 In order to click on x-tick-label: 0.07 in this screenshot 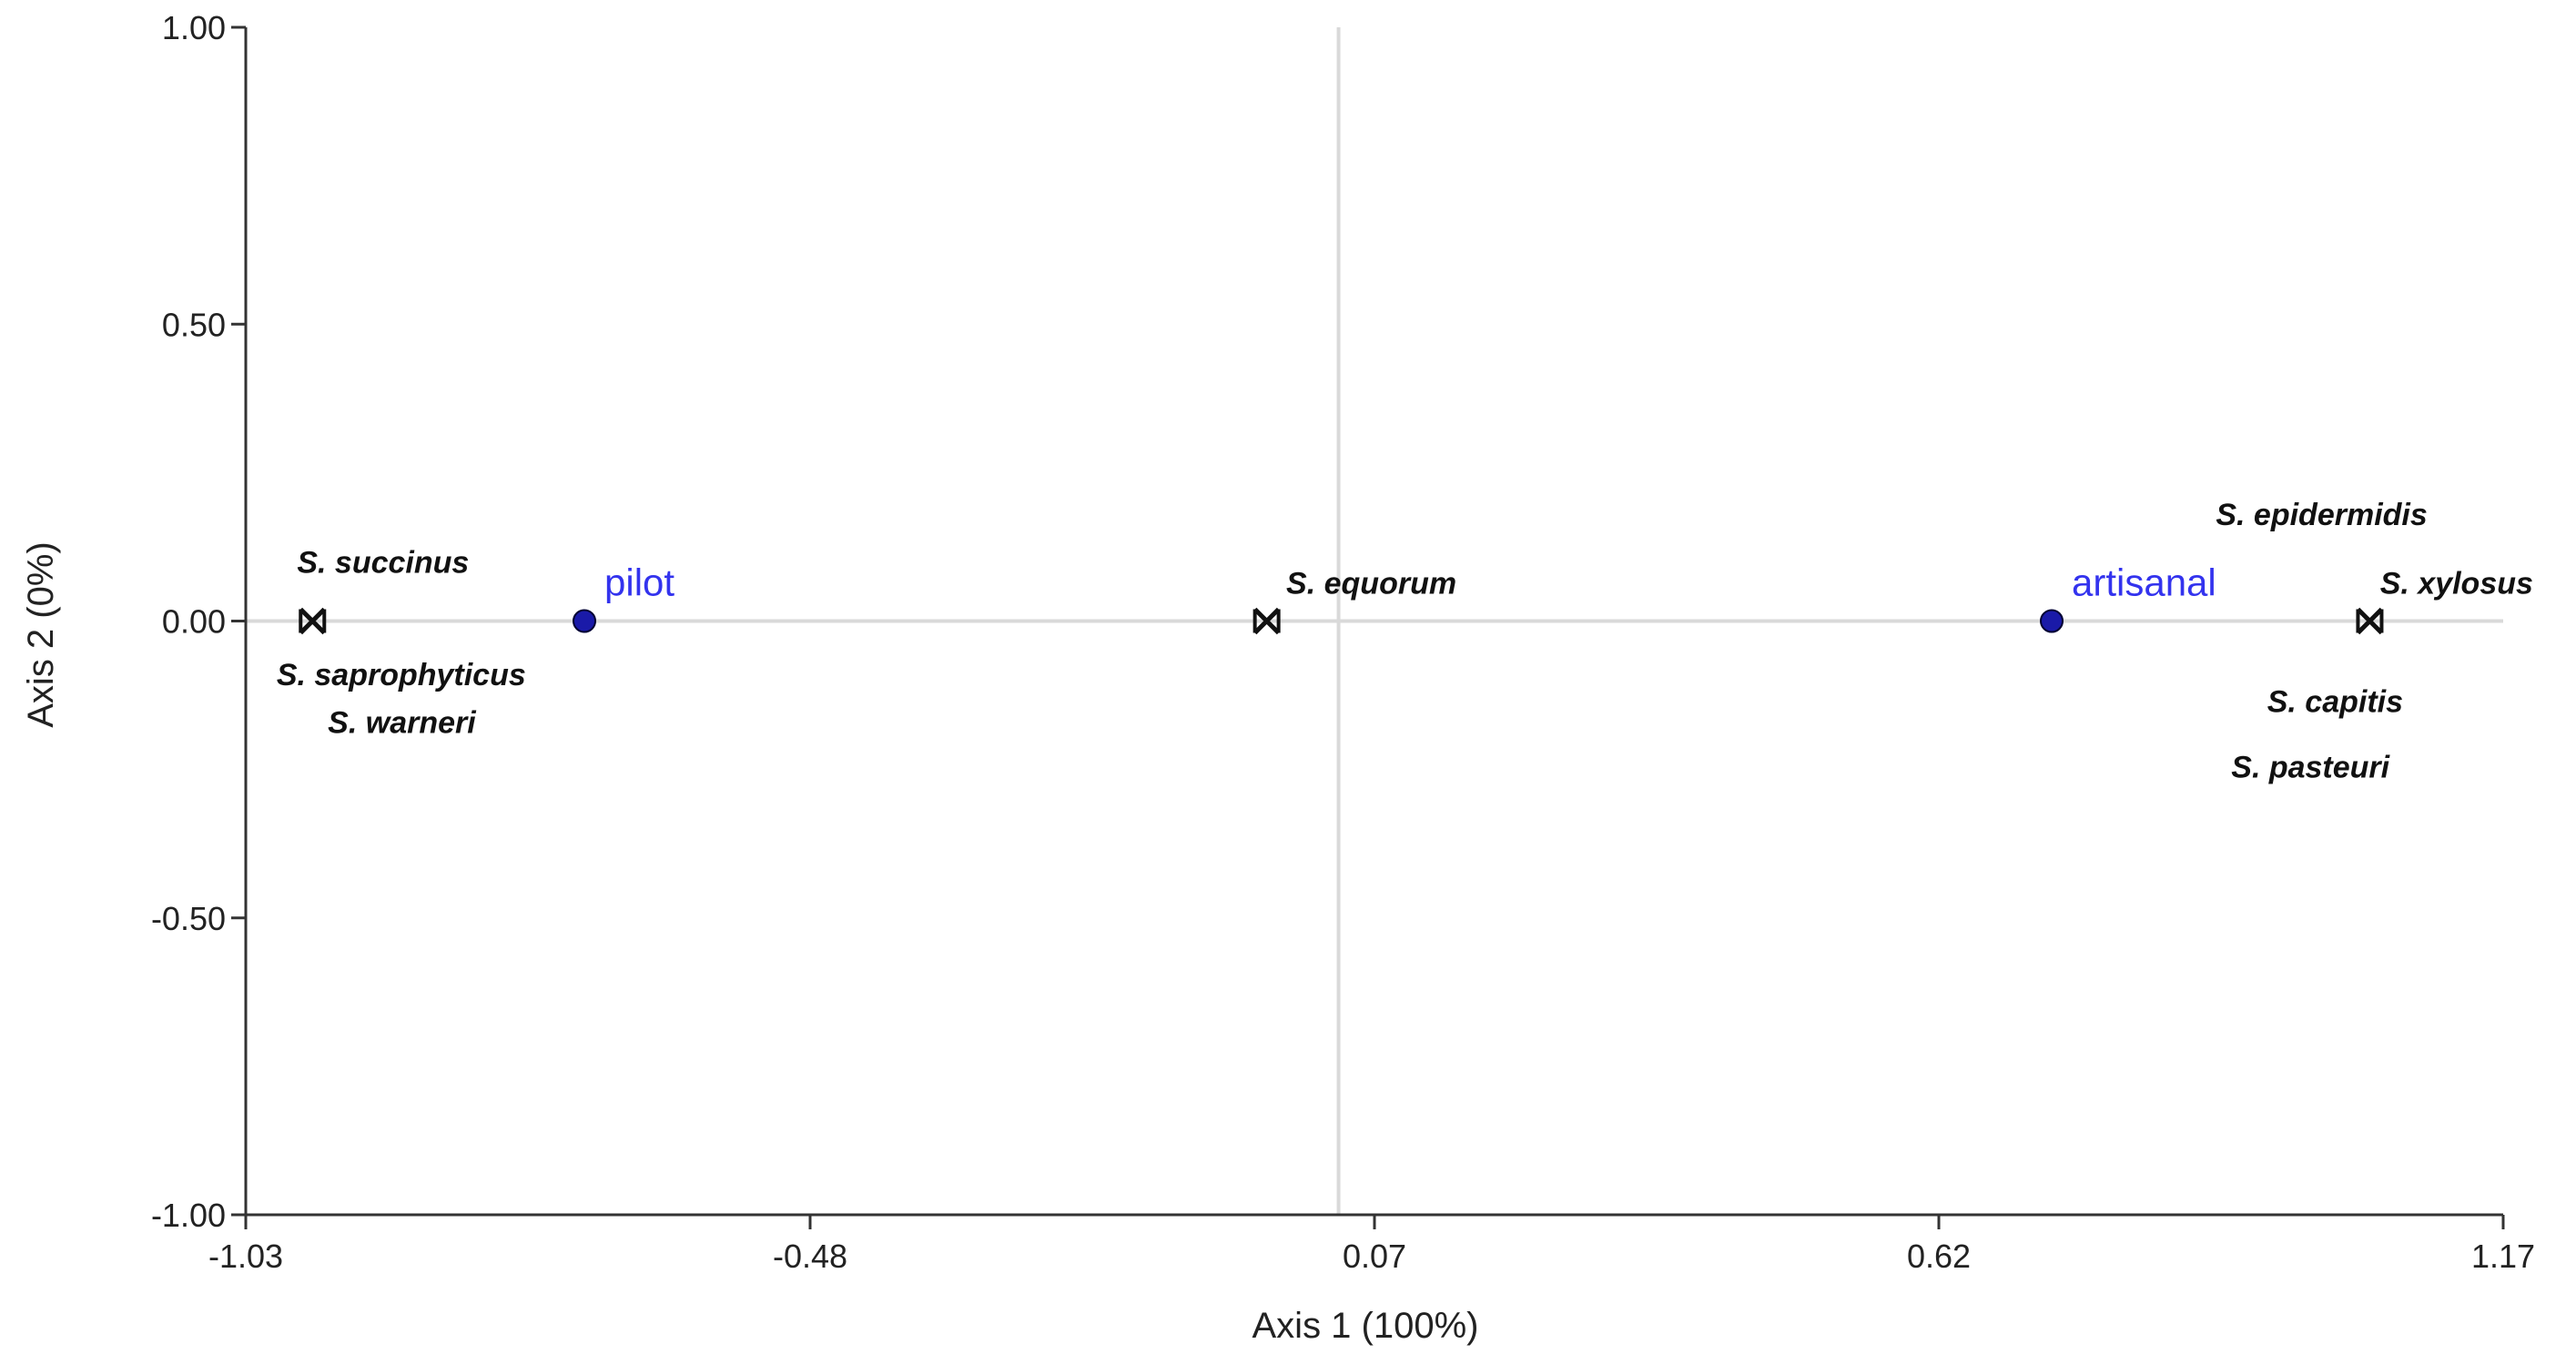, I will do `click(1374, 1256)`.